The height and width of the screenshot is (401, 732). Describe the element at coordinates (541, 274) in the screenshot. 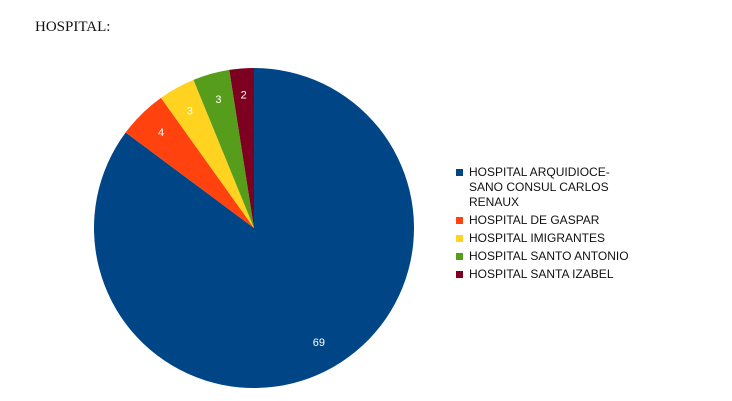

I see `legend-label: HOSPITAL SANTA IZABEL` at that location.